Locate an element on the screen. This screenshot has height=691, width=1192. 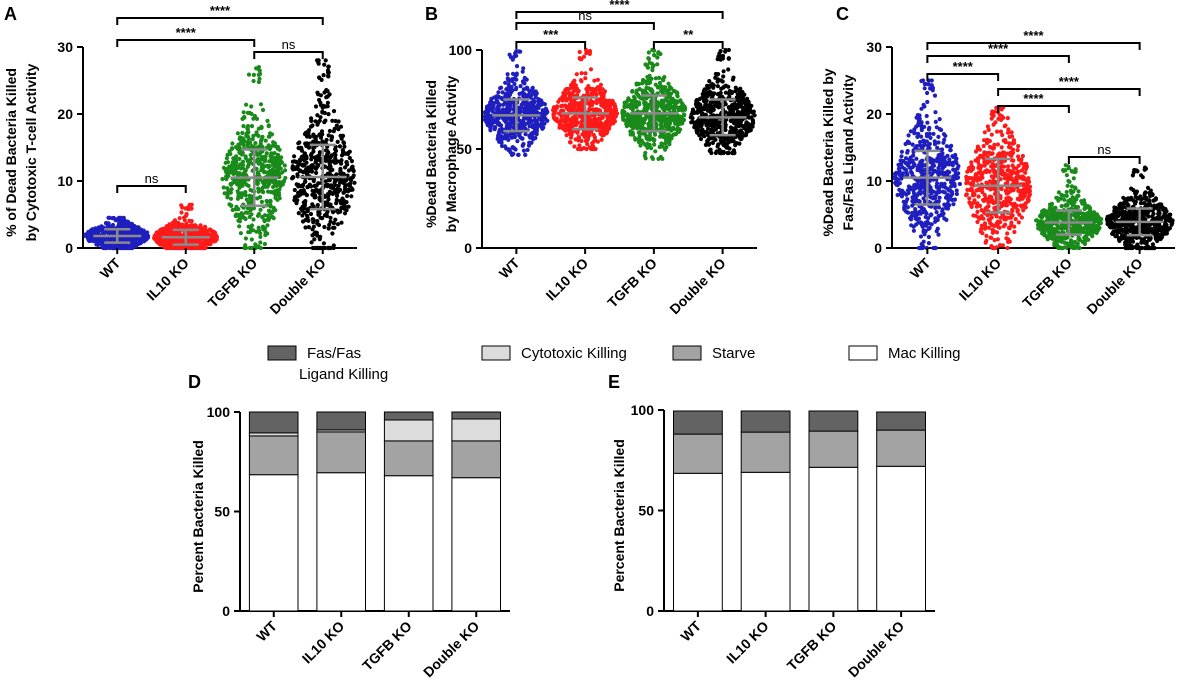
bracket-line is located at coordinates (619, 15).